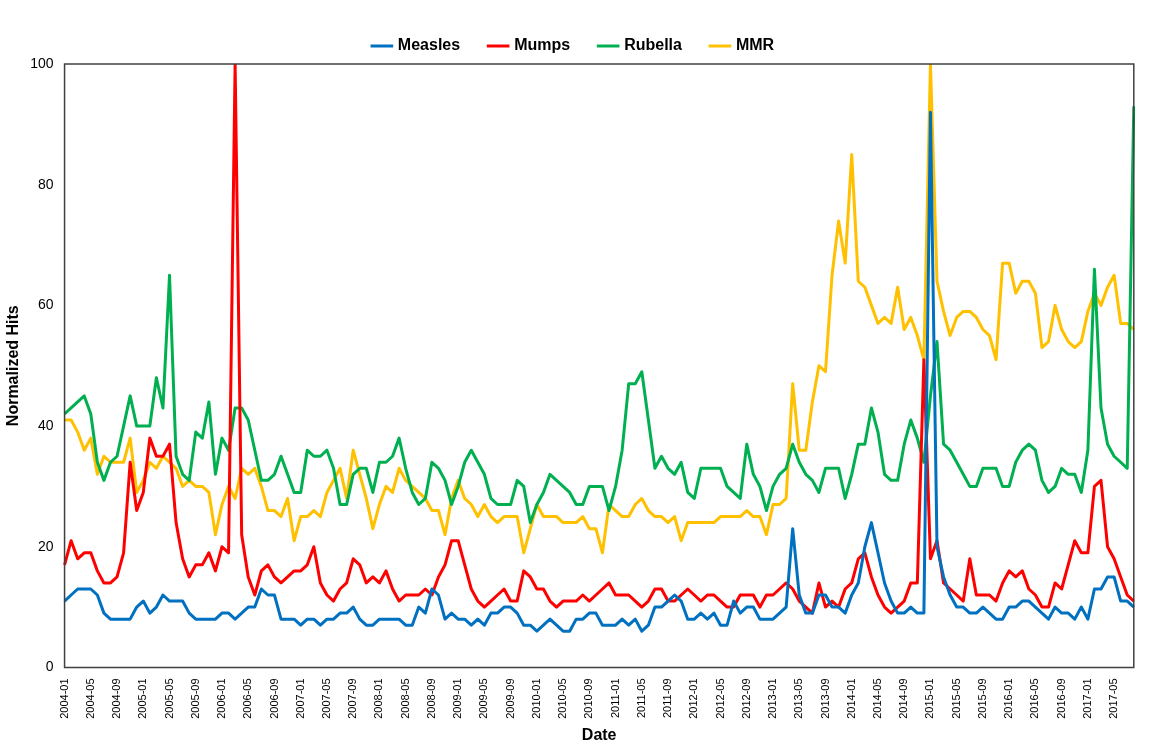 The image size is (1150, 749). Describe the element at coordinates (299, 698) in the screenshot. I see `x-tick-label: 2007-01` at that location.